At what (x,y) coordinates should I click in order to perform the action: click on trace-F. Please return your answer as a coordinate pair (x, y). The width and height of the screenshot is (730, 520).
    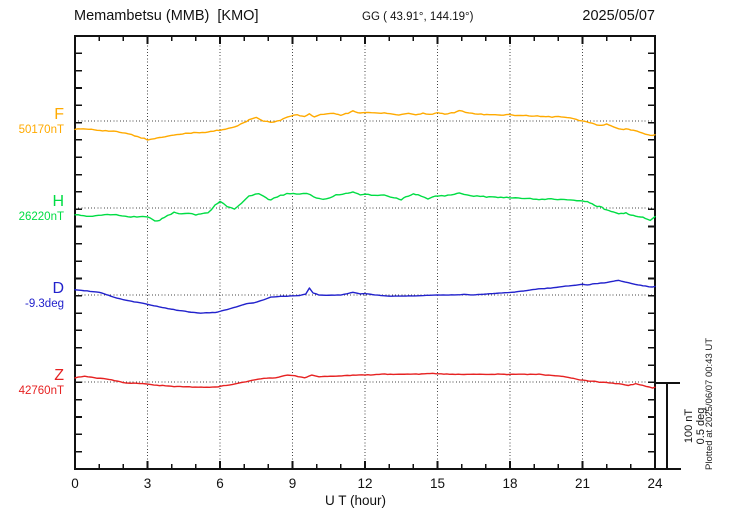
    Looking at the image, I should click on (365, 125).